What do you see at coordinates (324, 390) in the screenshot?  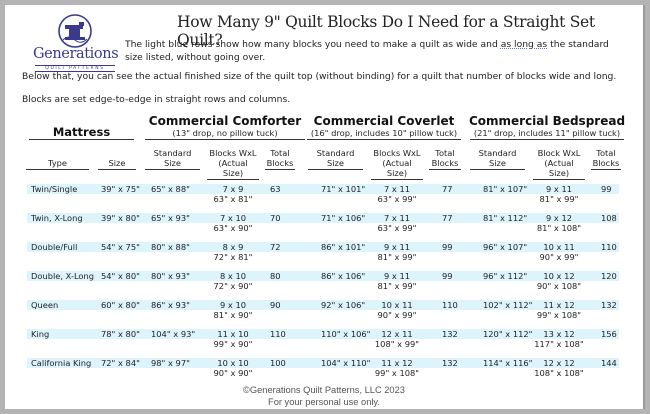 I see `footer-copyright: ©Generations Quilt Patterns, LLC 2023` at bounding box center [324, 390].